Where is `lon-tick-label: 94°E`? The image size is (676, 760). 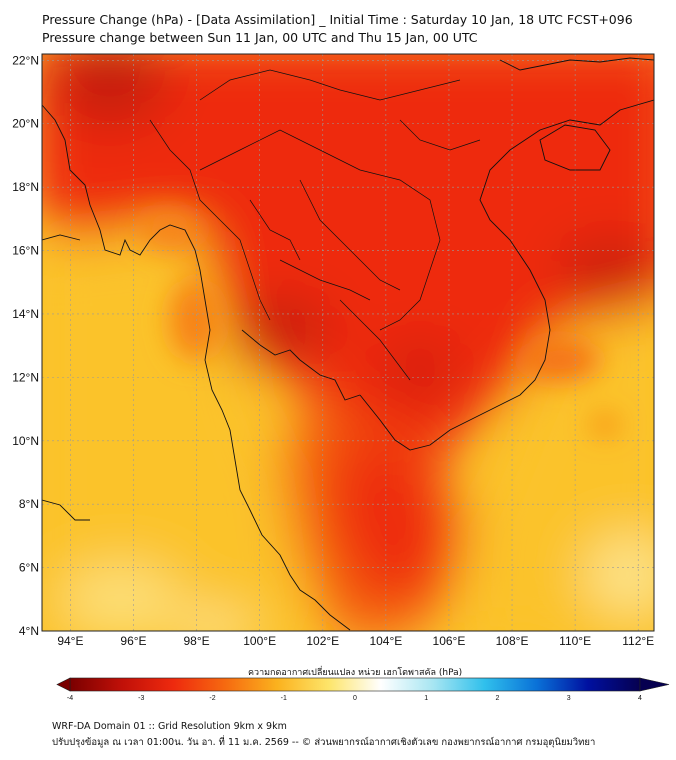 lon-tick-label: 94°E is located at coordinates (70, 641).